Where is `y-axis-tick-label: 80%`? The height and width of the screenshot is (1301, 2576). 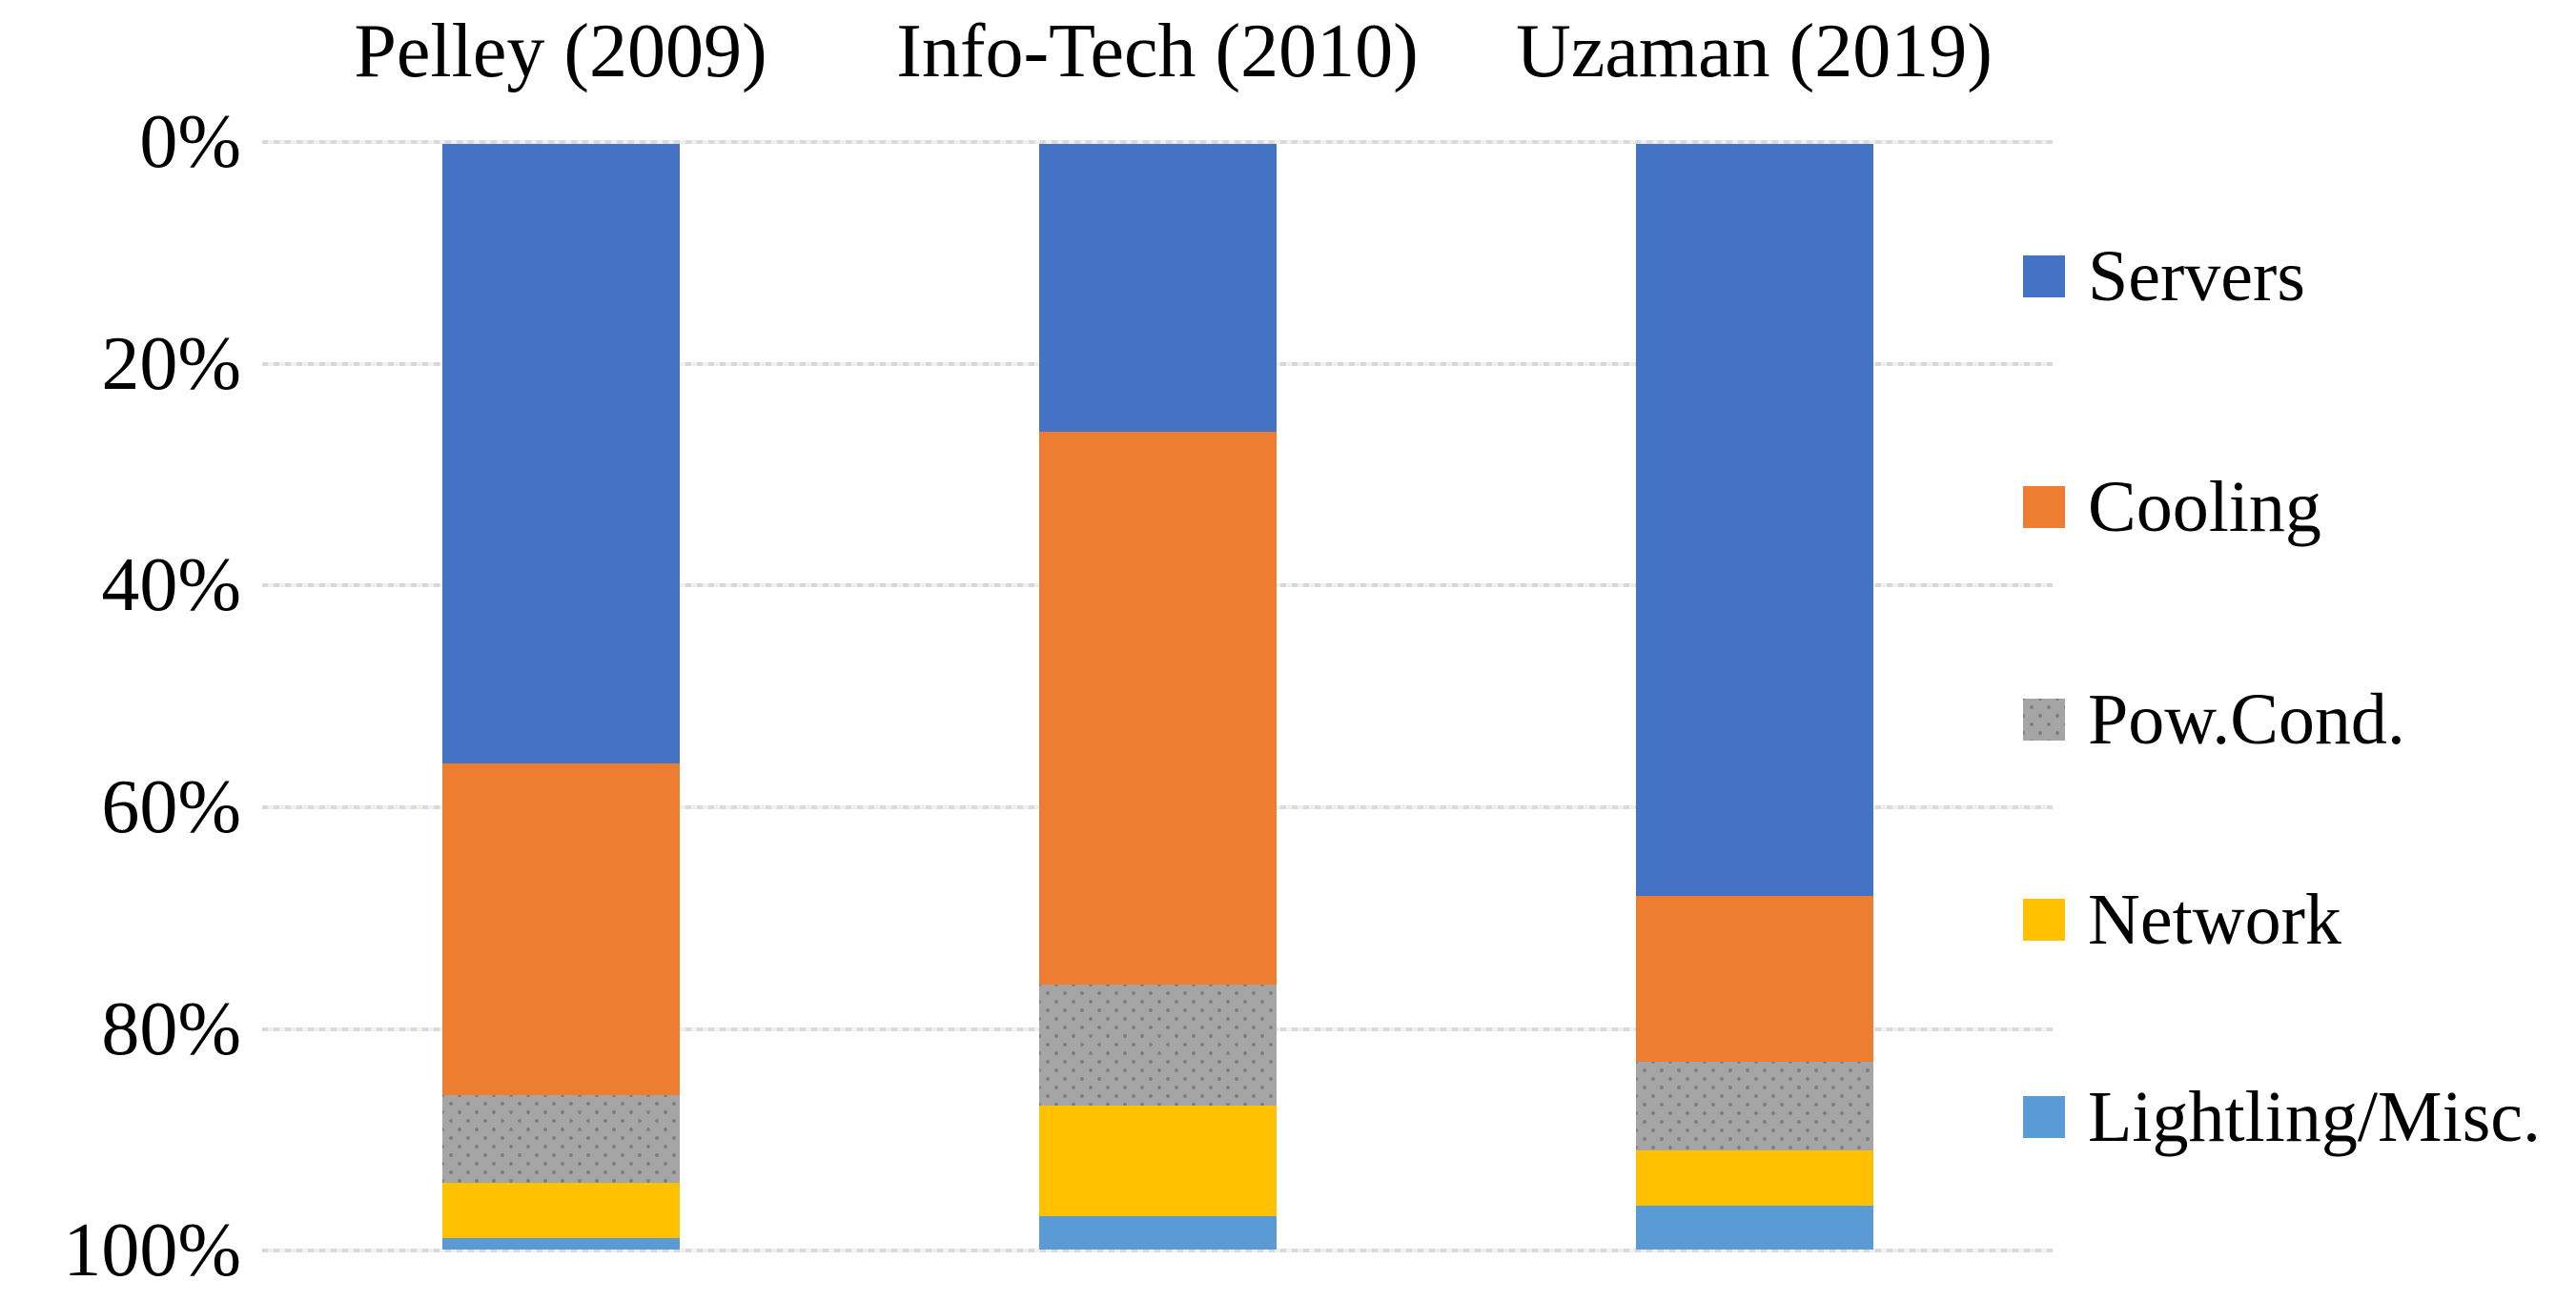
y-axis-tick-label: 80% is located at coordinates (171, 1028).